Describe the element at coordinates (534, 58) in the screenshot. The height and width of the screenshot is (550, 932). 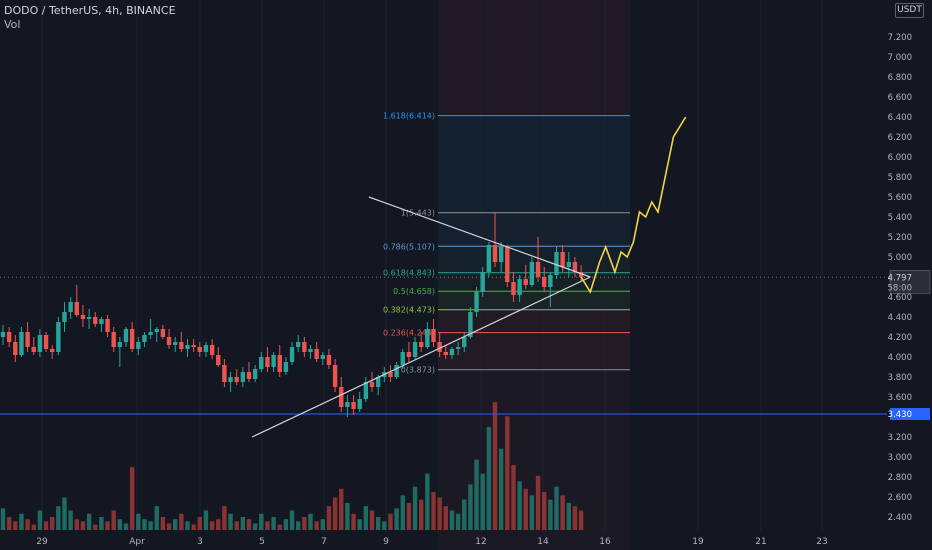
I see `fib-zone-top` at that location.